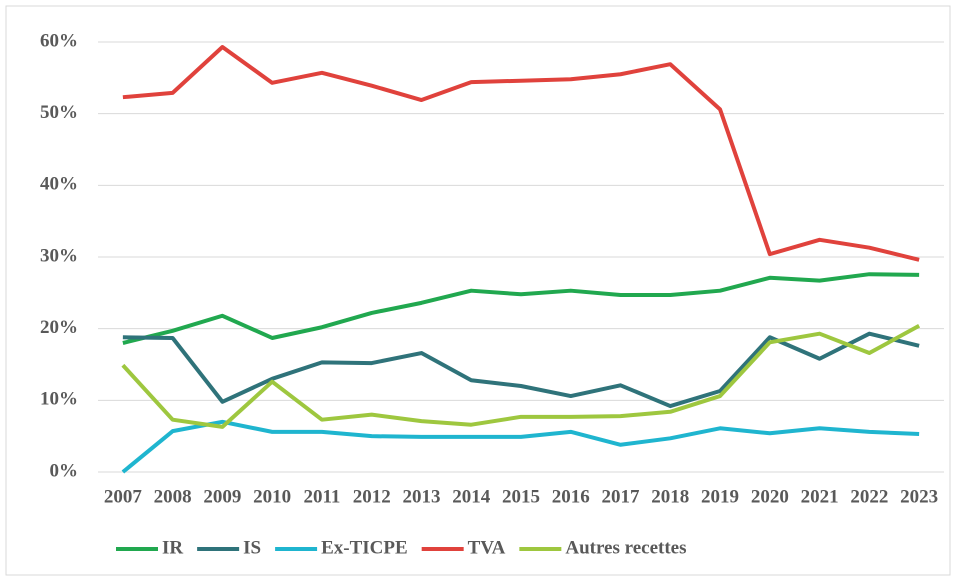 This screenshot has width=957, height=581. What do you see at coordinates (272, 496) in the screenshot?
I see `x-tick-label: 2010` at bounding box center [272, 496].